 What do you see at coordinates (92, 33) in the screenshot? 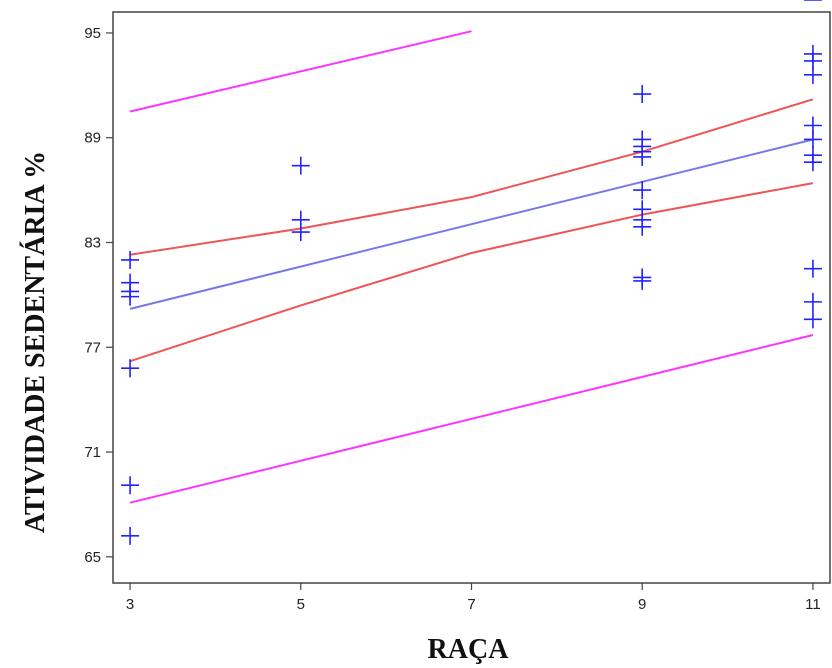
I see `y-tick-label: 95` at bounding box center [92, 33].